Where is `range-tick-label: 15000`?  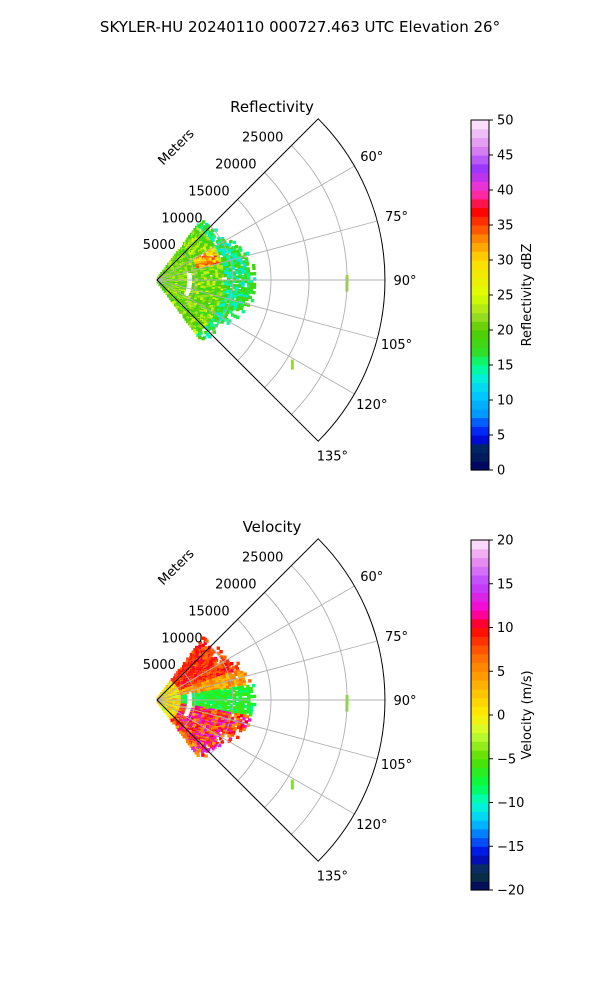 range-tick-label: 15000 is located at coordinates (208, 191).